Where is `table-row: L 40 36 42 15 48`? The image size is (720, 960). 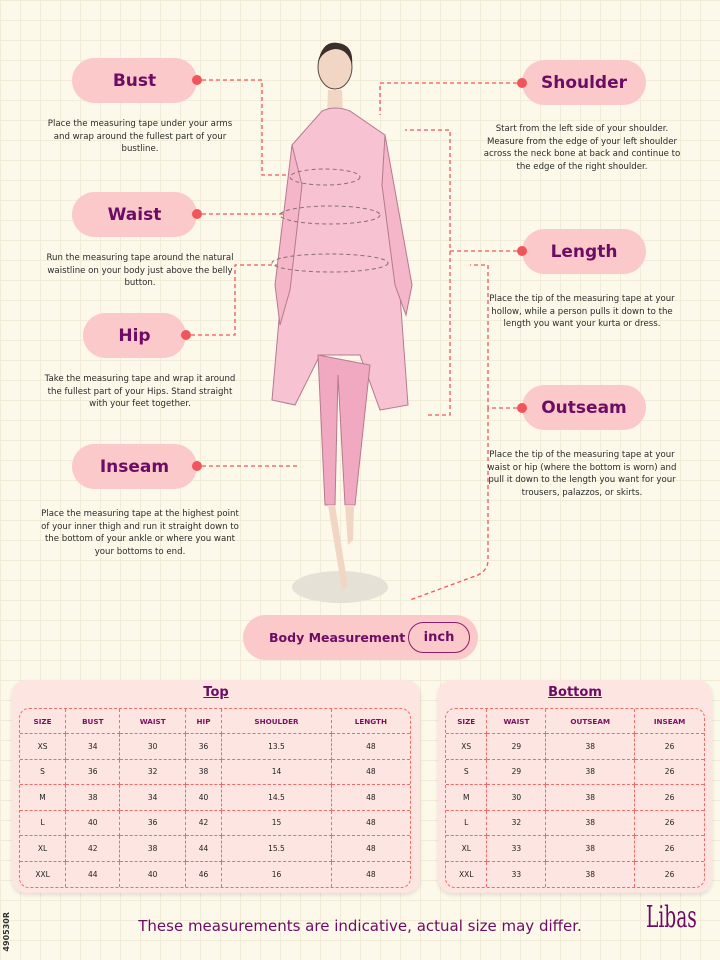
table-row: L 40 36 42 15 48 is located at coordinates (215, 823).